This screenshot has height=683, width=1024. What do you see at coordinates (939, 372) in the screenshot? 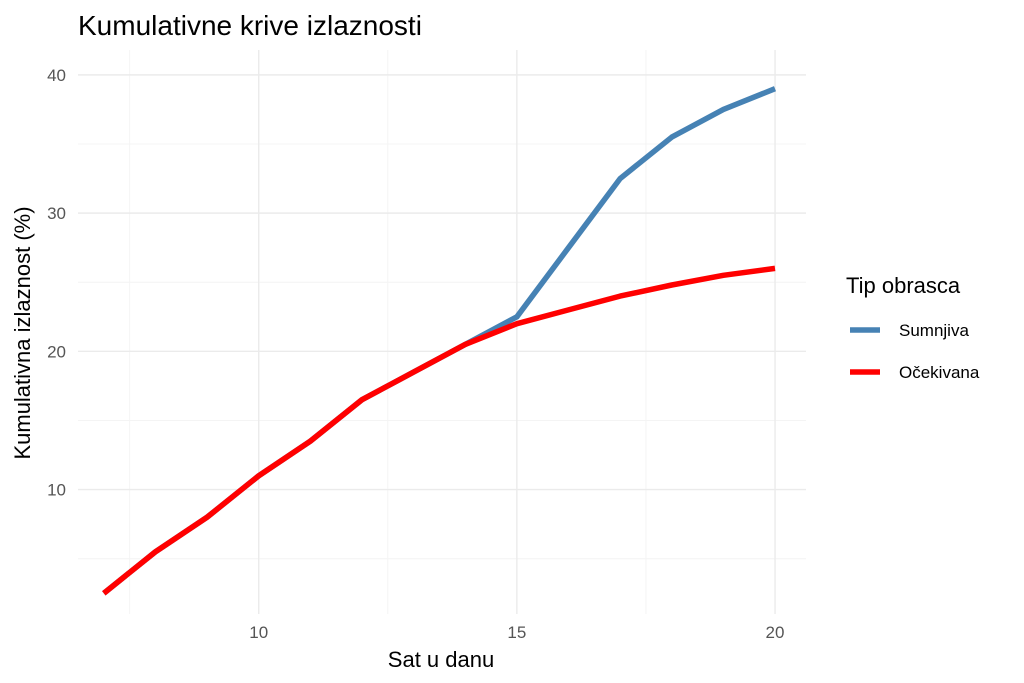
I see `legend-label: Očekivana` at bounding box center [939, 372].